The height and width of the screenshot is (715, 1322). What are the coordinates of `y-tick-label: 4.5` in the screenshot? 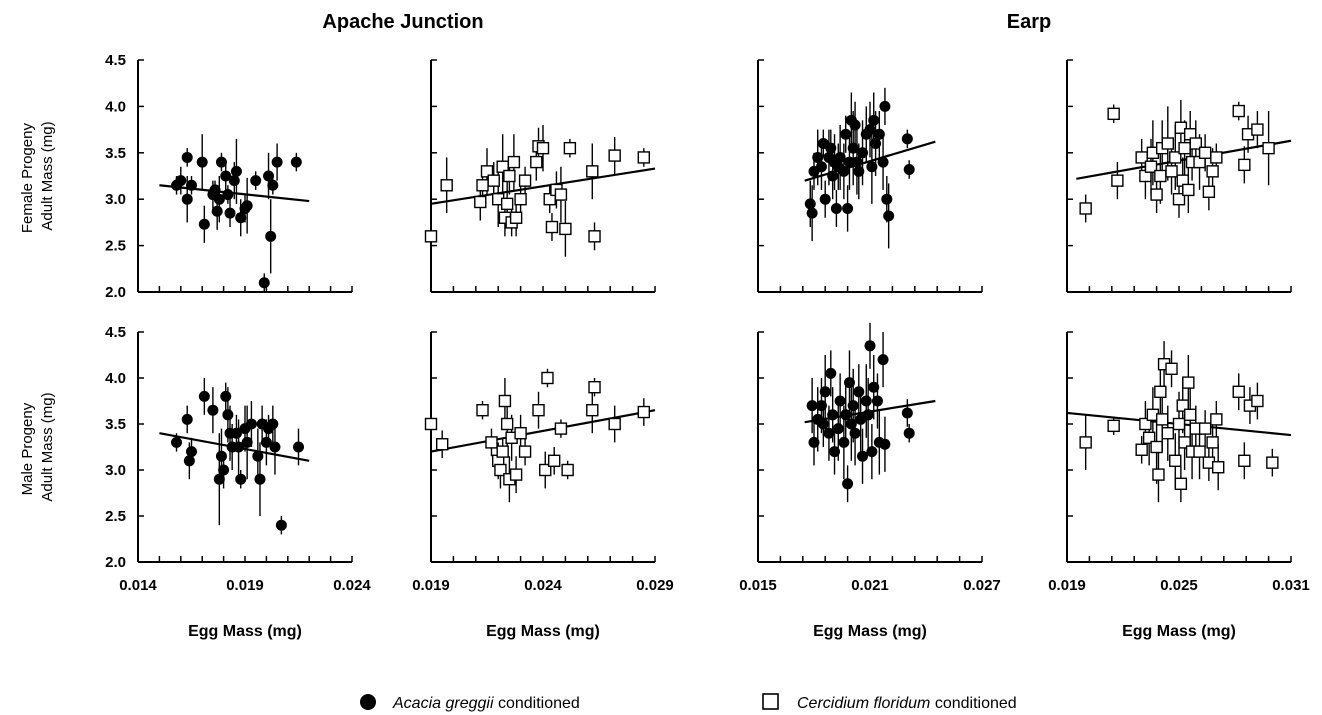 It's located at (115, 60).